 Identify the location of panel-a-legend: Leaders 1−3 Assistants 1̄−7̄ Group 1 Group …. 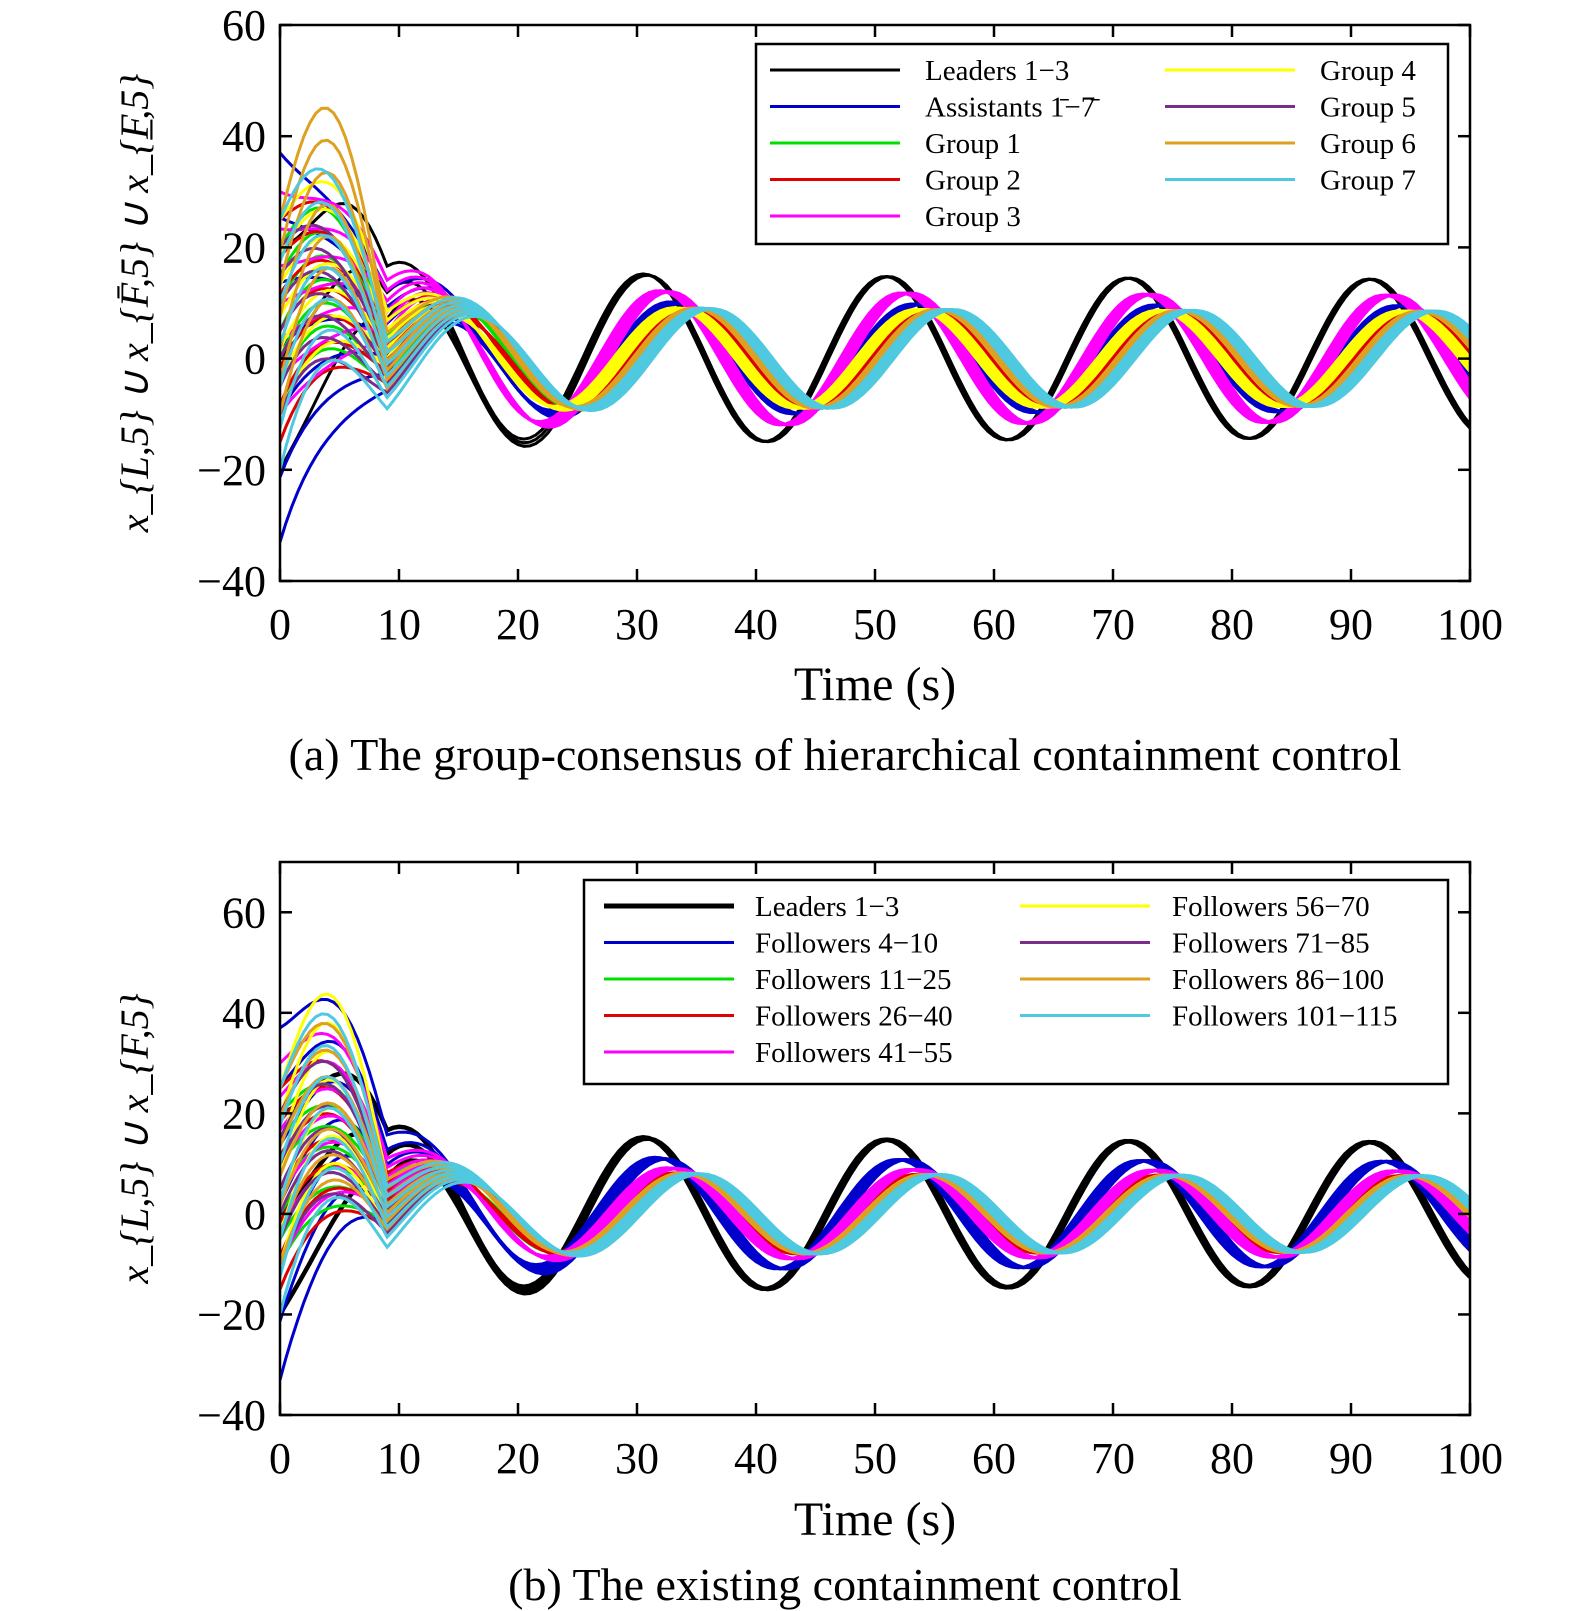
(1102, 144).